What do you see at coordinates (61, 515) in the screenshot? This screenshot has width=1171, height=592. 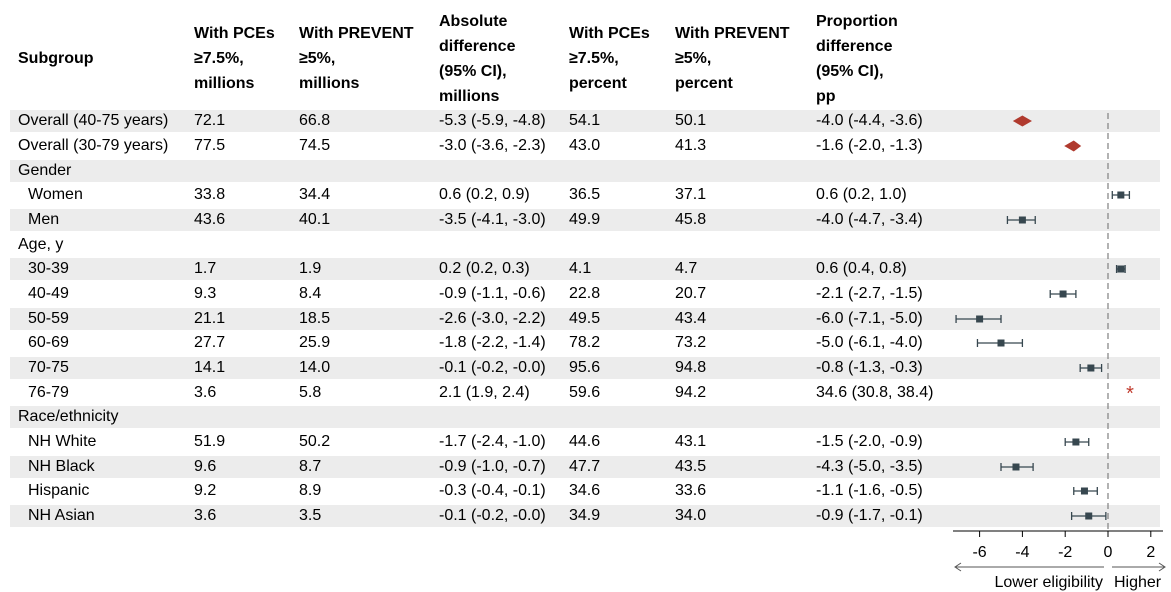 I see `subgroup-label: NH Asian` at bounding box center [61, 515].